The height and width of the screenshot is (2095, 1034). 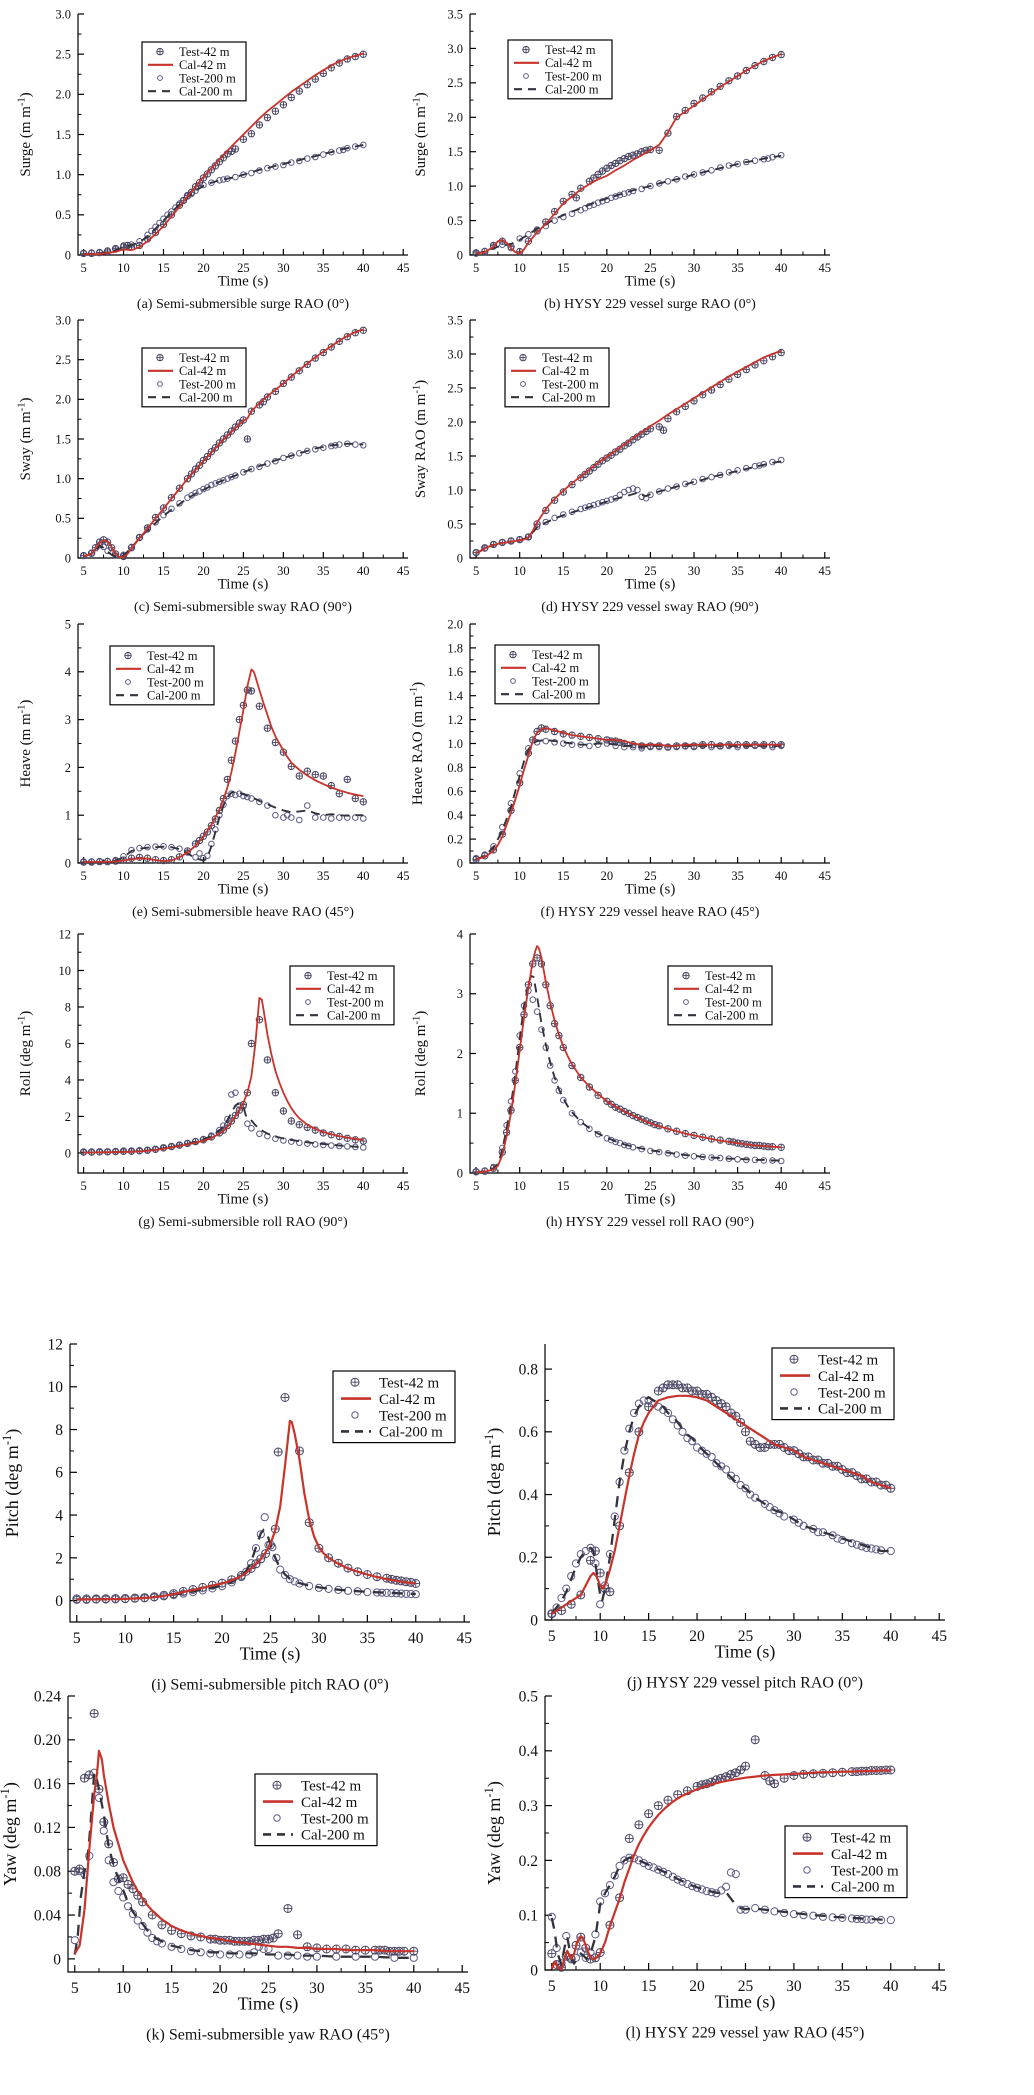 What do you see at coordinates (455, 490) in the screenshot?
I see `y-tick-label: 1.0` at bounding box center [455, 490].